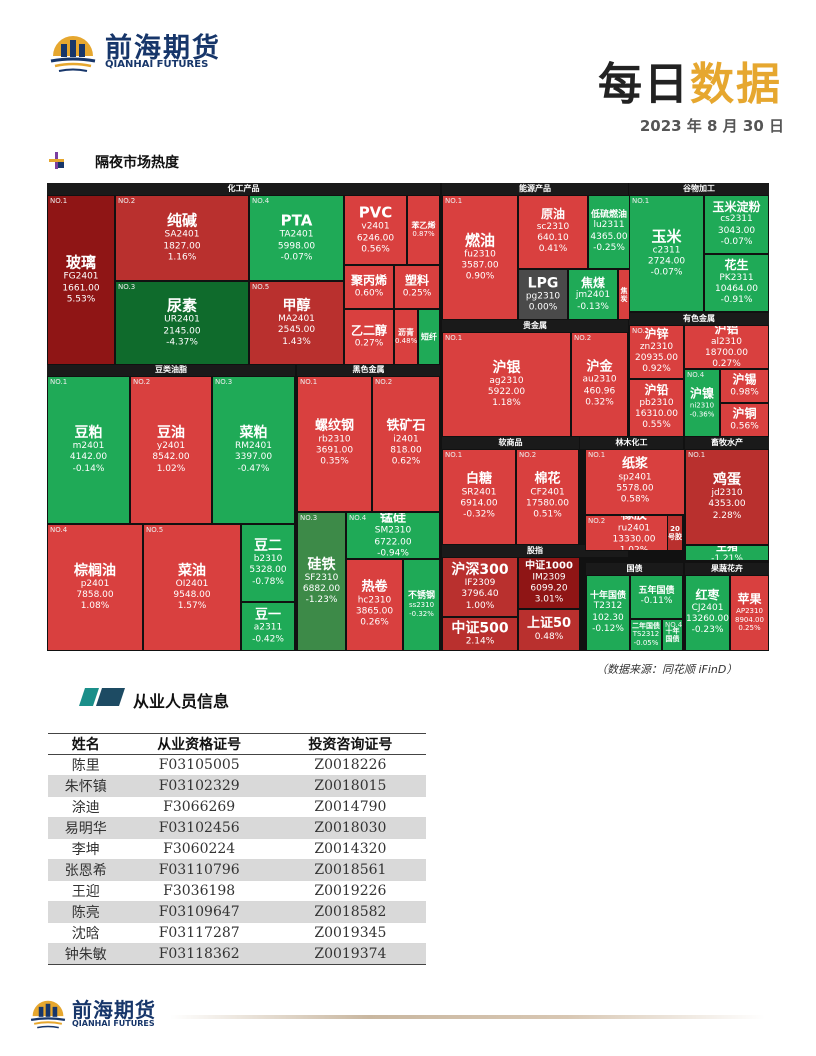  What do you see at coordinates (635, 488) in the screenshot?
I see `tile-price: 5578.00` at bounding box center [635, 488].